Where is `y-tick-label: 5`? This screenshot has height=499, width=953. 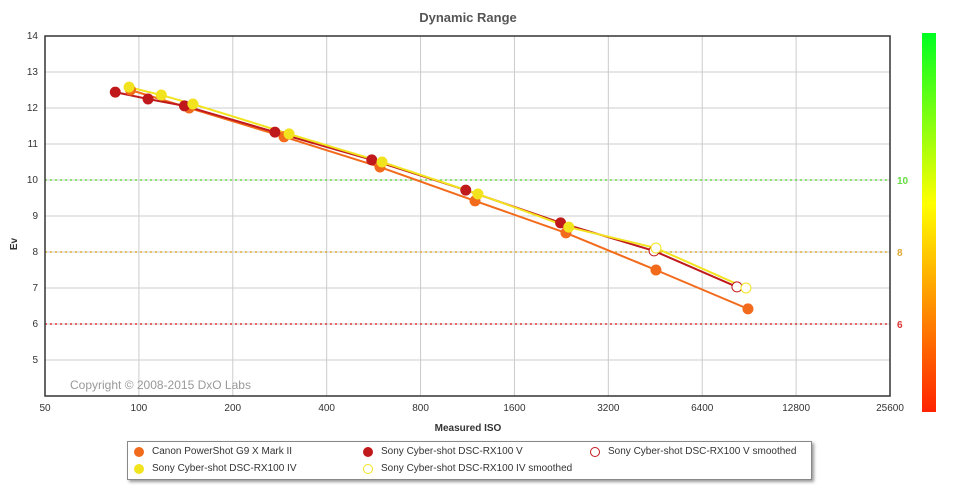 y-tick-label: 5 is located at coordinates (35, 360).